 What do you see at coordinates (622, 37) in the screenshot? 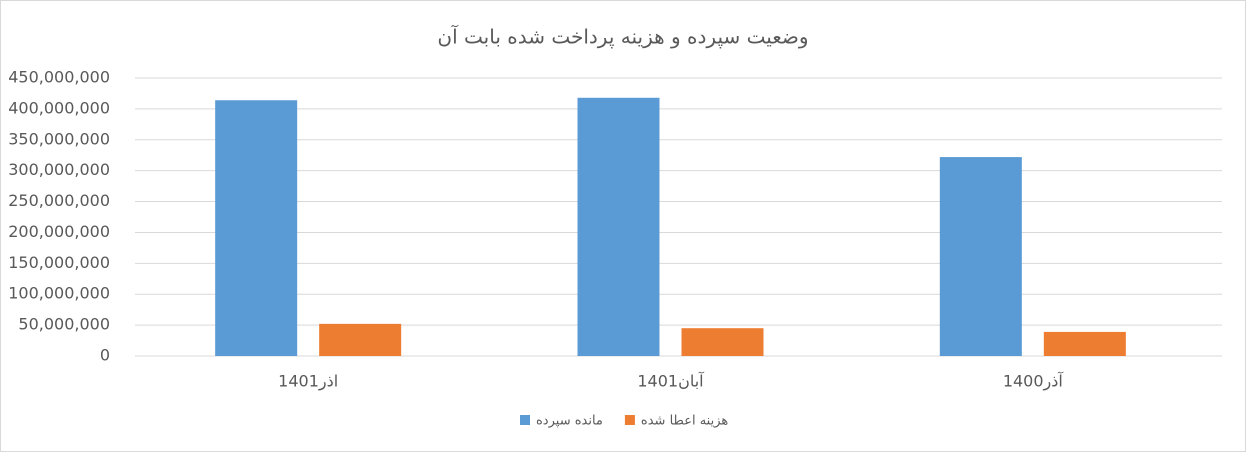
I see `chart-title: وضعیت سپرده و هزینه پرداخت شده بابت آن` at bounding box center [622, 37].